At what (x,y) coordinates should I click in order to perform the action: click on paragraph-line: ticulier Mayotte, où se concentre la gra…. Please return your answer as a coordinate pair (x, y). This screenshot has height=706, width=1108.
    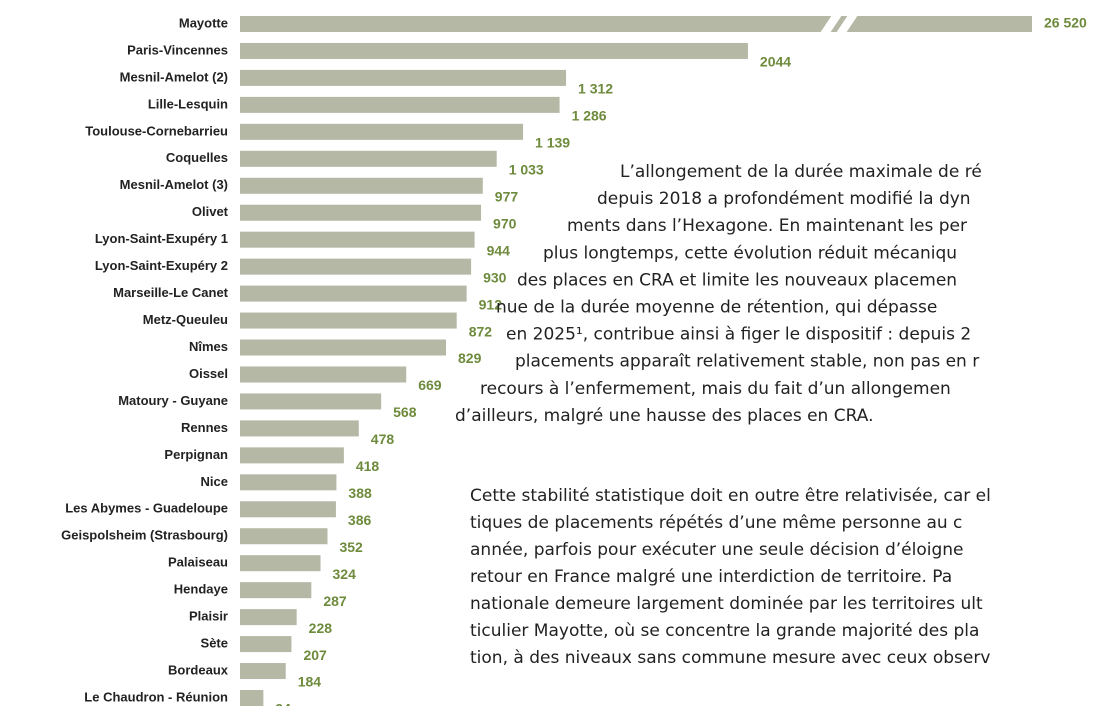
    Looking at the image, I should click on (724, 631).